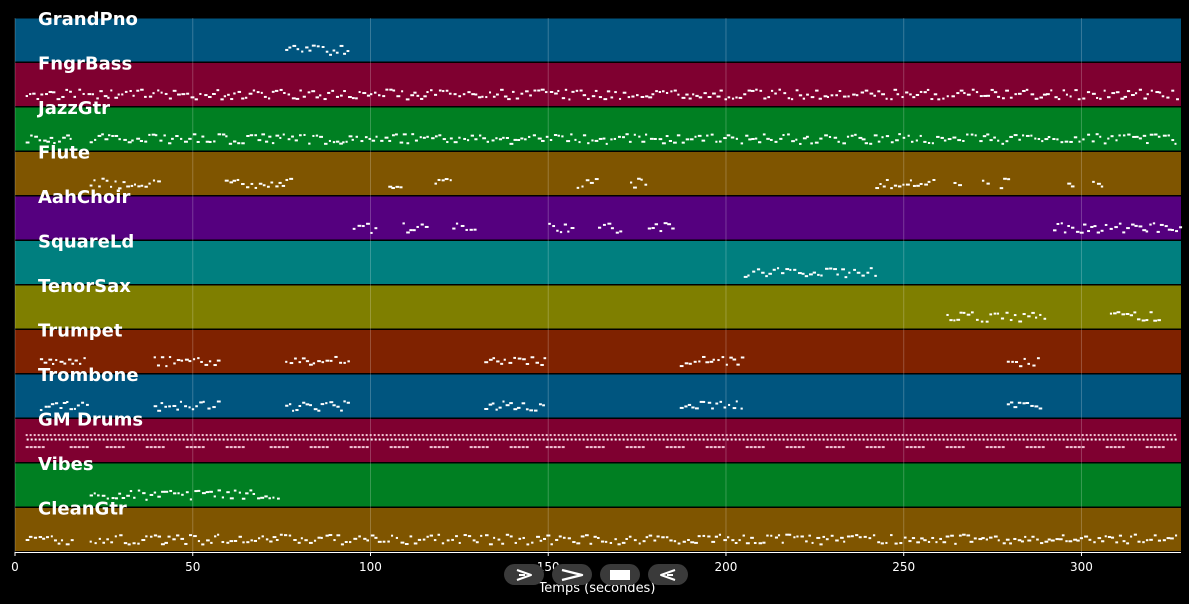 Image resolution: width=1189 pixels, height=604 pixels. I want to click on play-button, so click(524, 574).